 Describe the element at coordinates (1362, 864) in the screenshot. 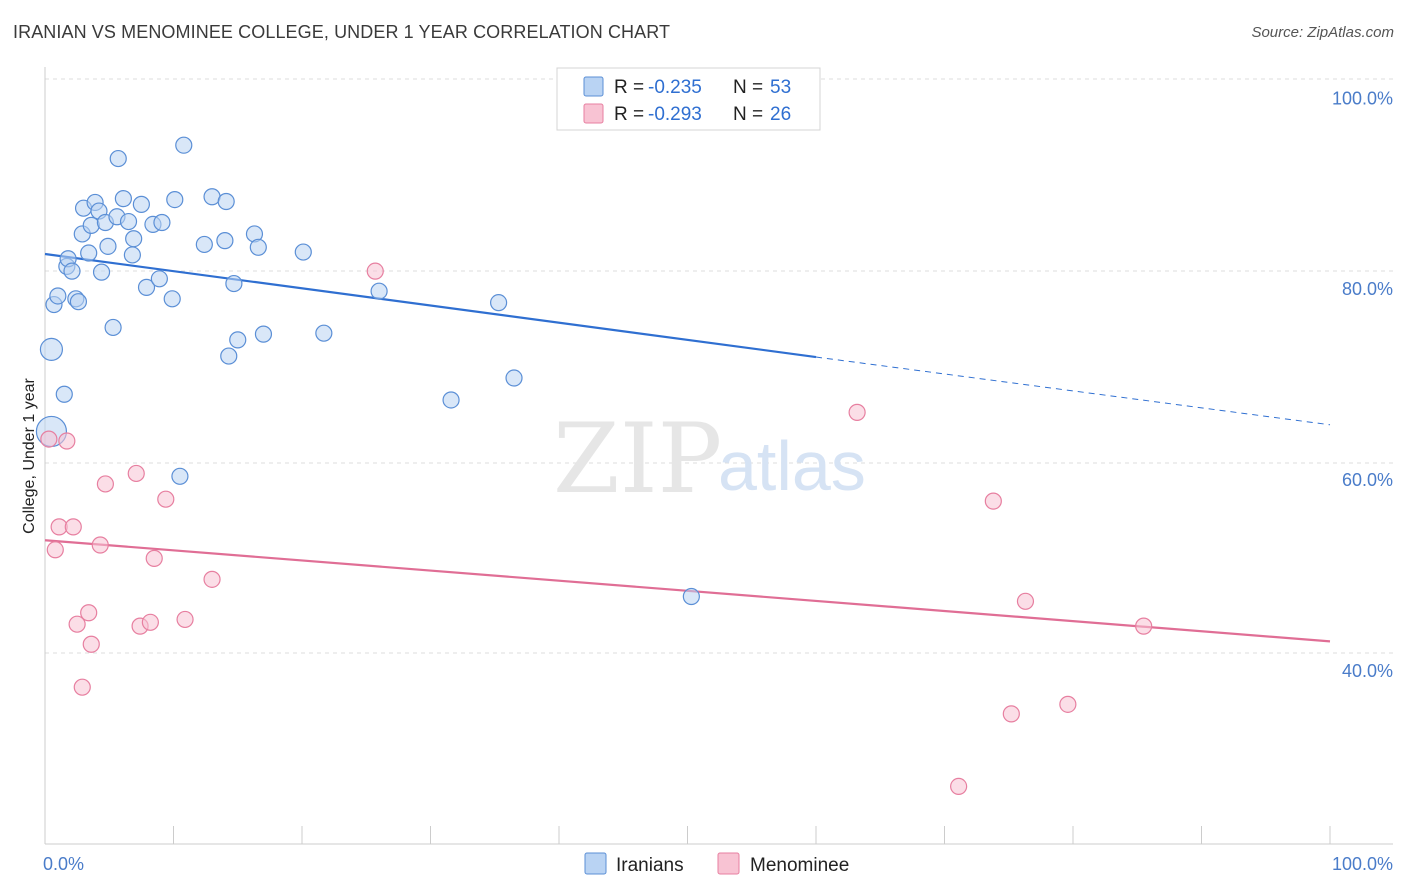

I see `x-tick-label-1: 100.0%` at that location.